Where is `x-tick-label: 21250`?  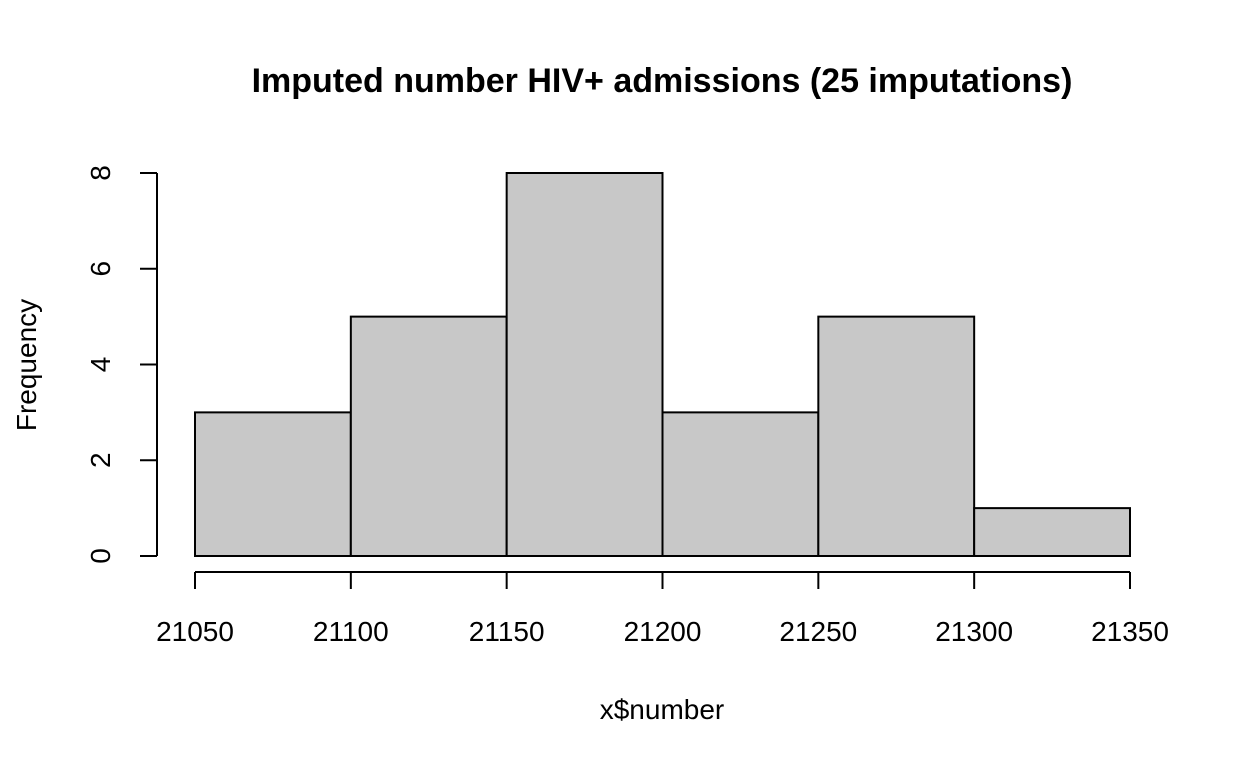
x-tick-label: 21250 is located at coordinates (818, 631).